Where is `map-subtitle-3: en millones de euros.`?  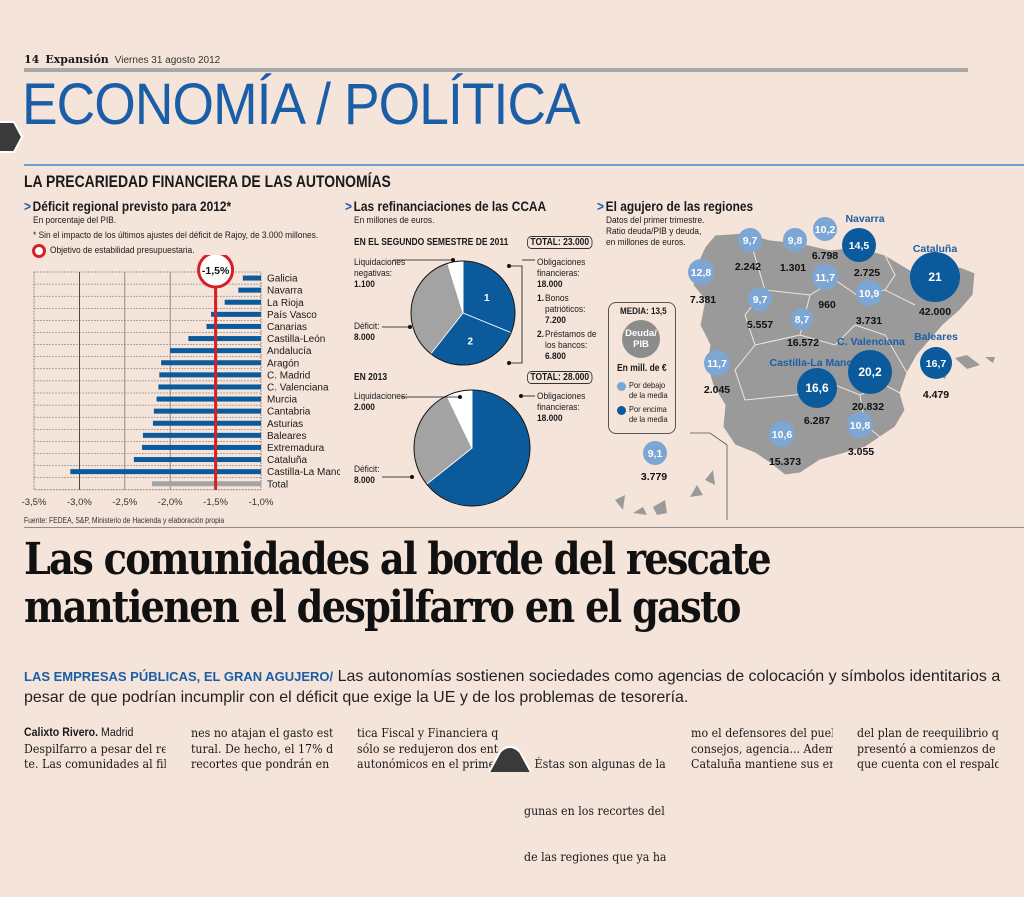 map-subtitle-3: en millones de euros. is located at coordinates (646, 242).